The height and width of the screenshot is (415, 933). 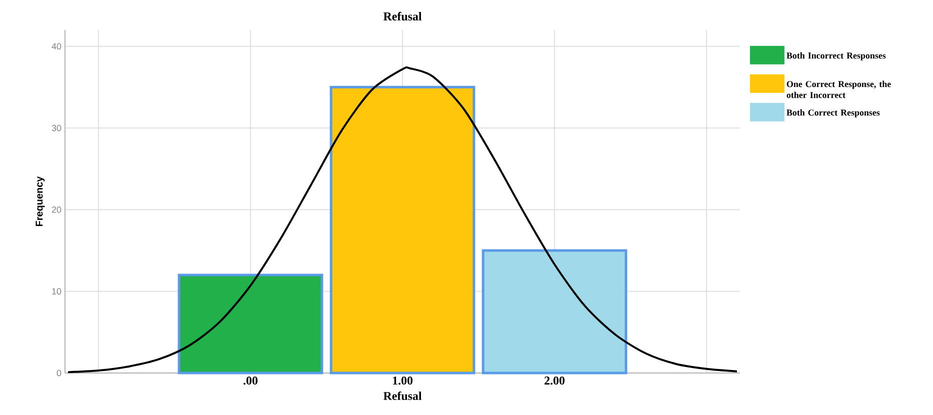 What do you see at coordinates (57, 128) in the screenshot?
I see `y-tick-label: 30` at bounding box center [57, 128].